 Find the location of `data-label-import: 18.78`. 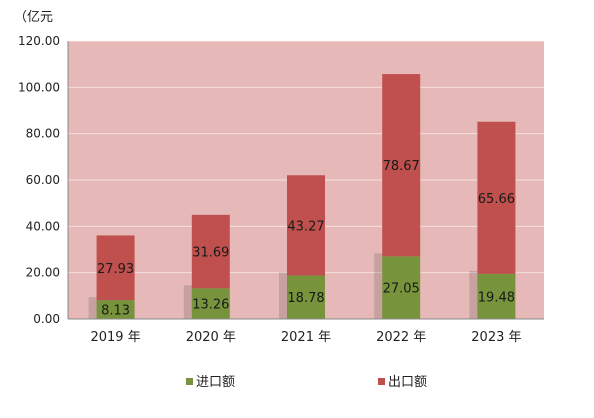

data-label-import: 18.78 is located at coordinates (305, 298).